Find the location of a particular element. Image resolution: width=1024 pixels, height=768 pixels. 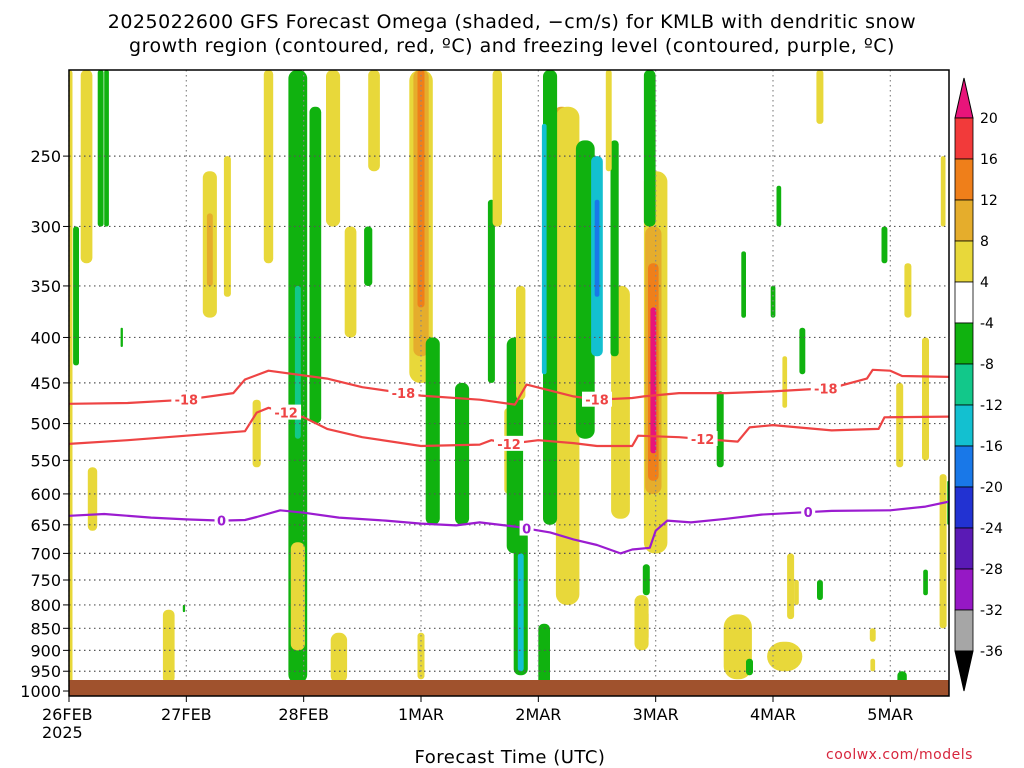

time-axis: 26FEB 27FEB 28FEB 1MAR 2MAR 3MAR 4MAR 5MAR 2025 is located at coordinates (477, 719).